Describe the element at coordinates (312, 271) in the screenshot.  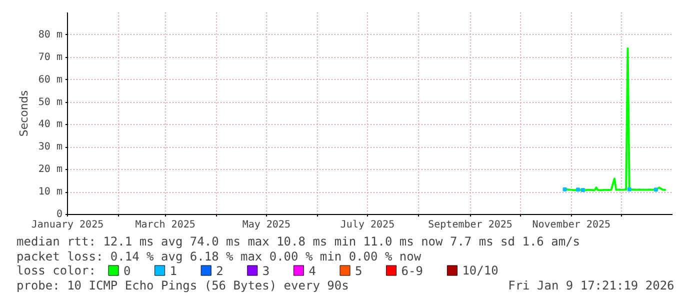
I see `legend-label: 4` at that location.